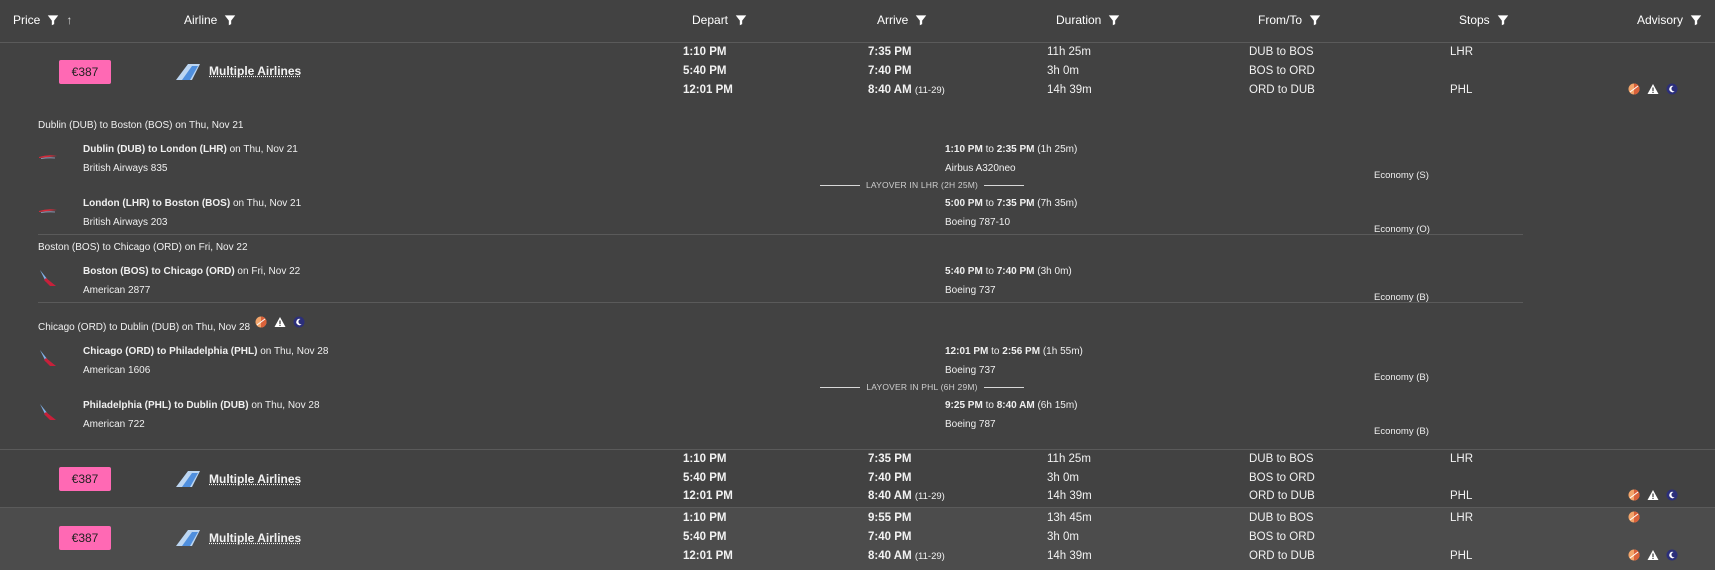  Describe the element at coordinates (1461, 518) in the screenshot. I see `stops: LHR` at that location.